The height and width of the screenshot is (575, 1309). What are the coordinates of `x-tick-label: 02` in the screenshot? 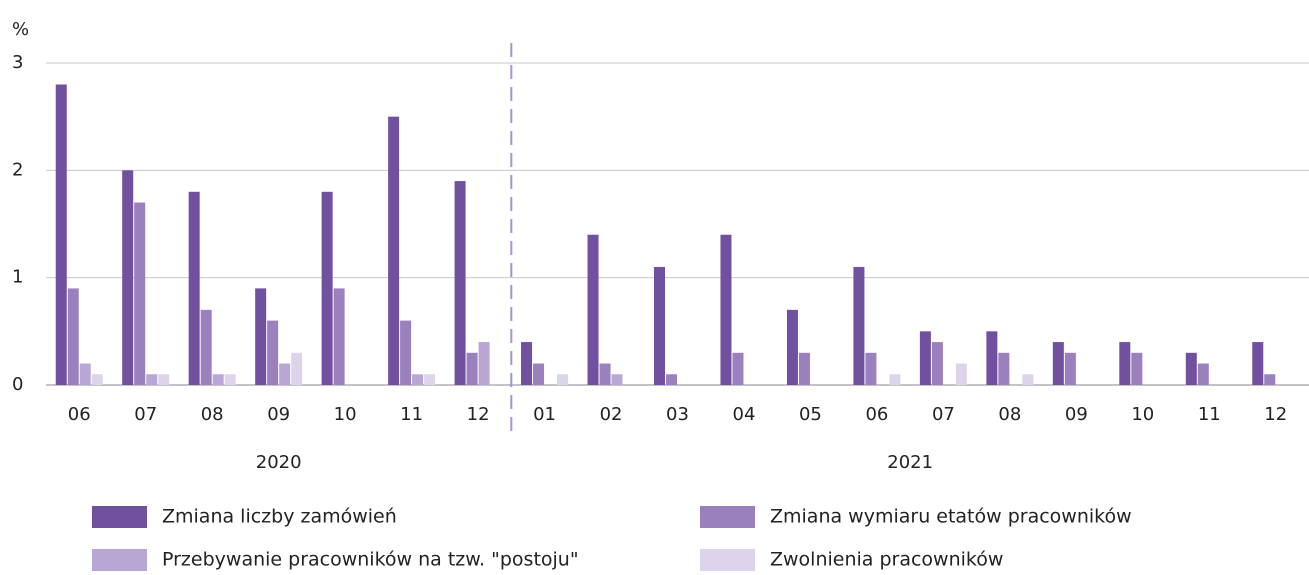 It's located at (611, 414).